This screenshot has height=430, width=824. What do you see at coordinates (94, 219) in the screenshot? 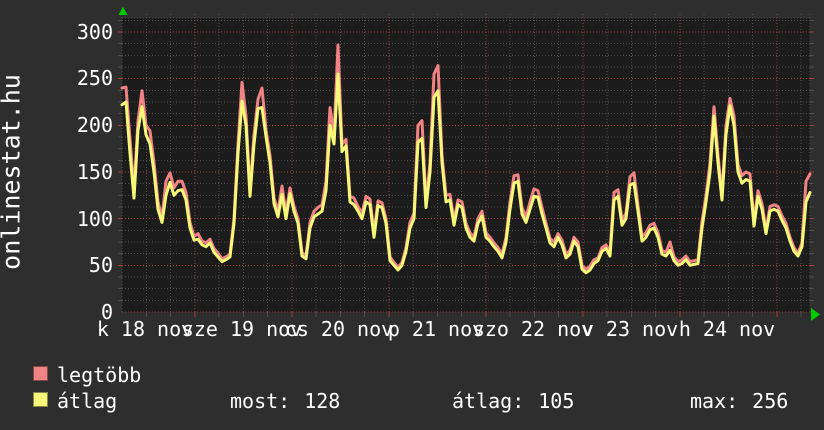
I see `y-tick-label: 100` at bounding box center [94, 219].